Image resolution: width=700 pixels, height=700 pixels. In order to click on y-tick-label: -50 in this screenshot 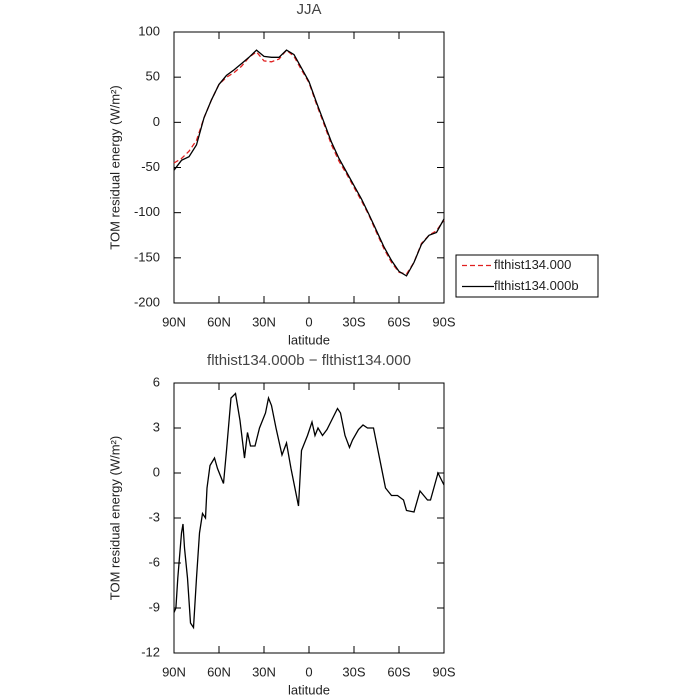, I will do `click(150, 166)`.